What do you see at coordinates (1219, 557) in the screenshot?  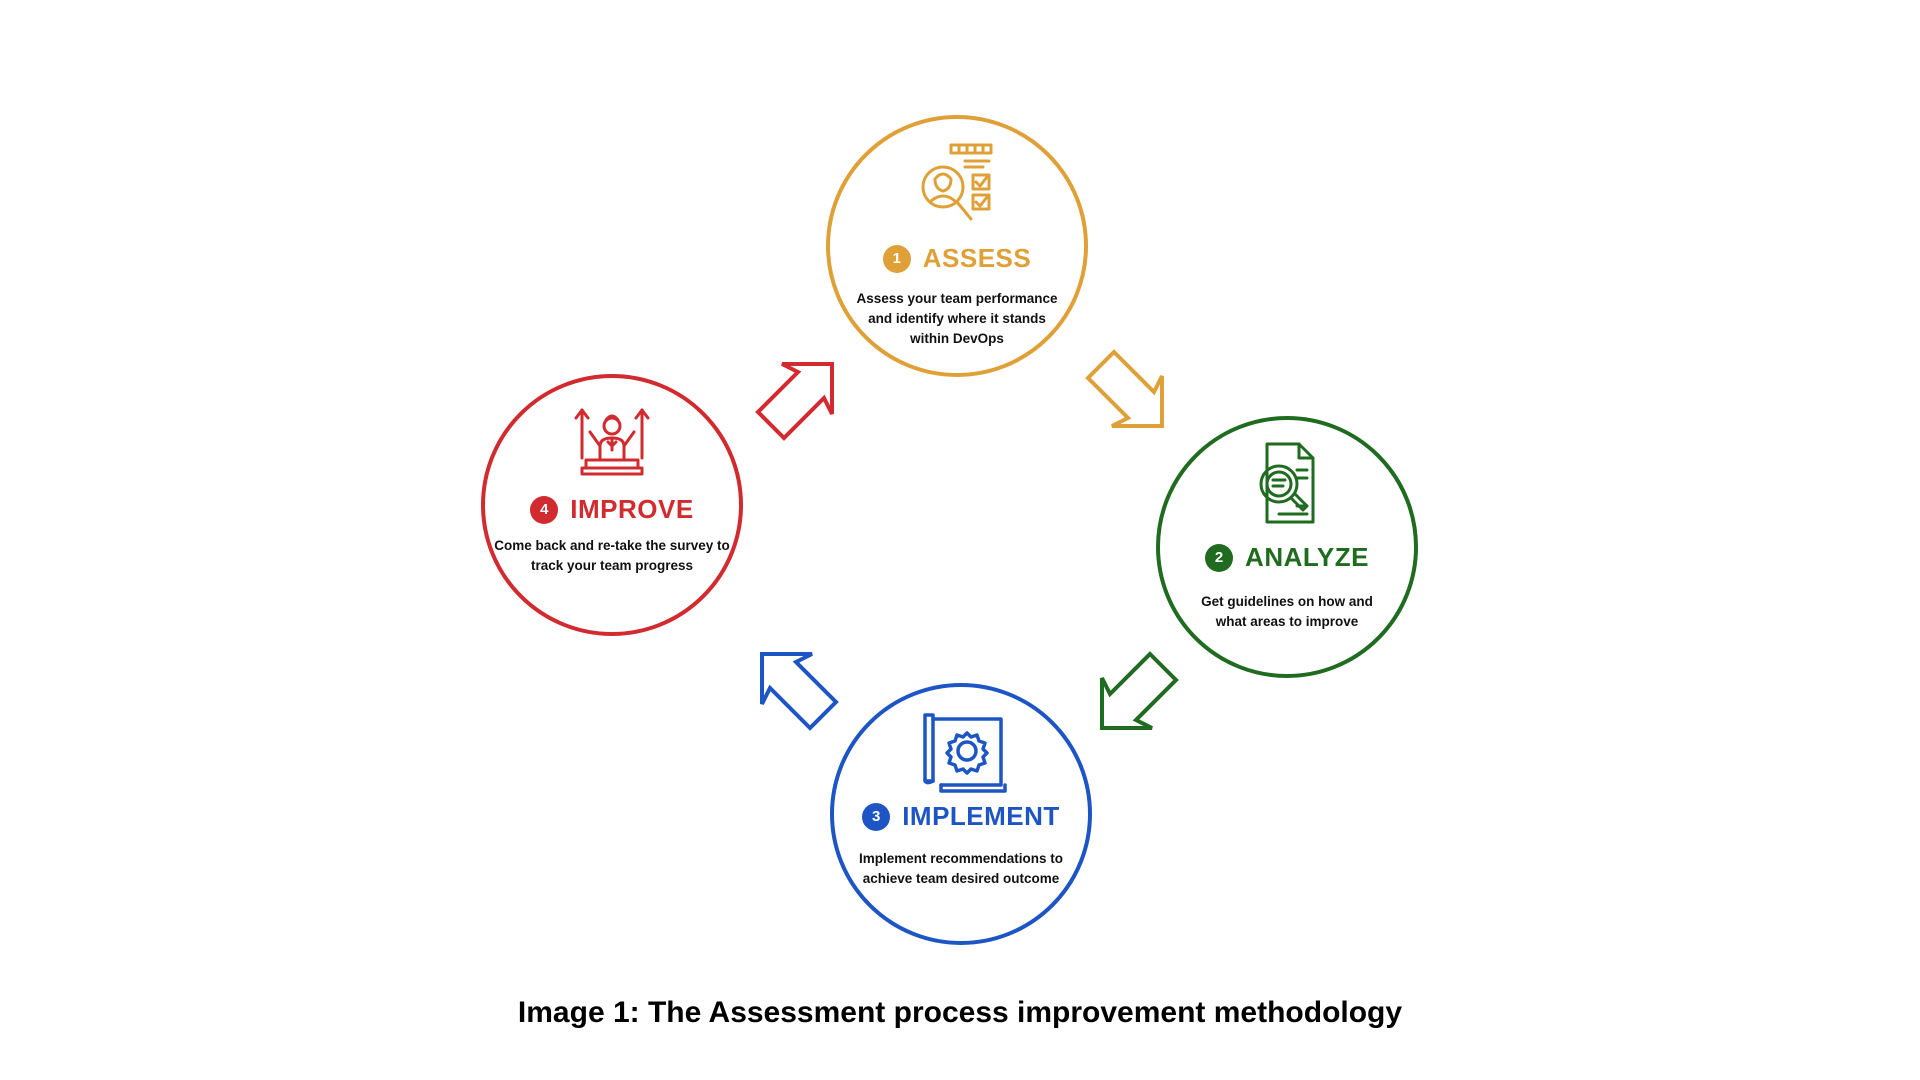 I see `step-number-badge: 2` at bounding box center [1219, 557].